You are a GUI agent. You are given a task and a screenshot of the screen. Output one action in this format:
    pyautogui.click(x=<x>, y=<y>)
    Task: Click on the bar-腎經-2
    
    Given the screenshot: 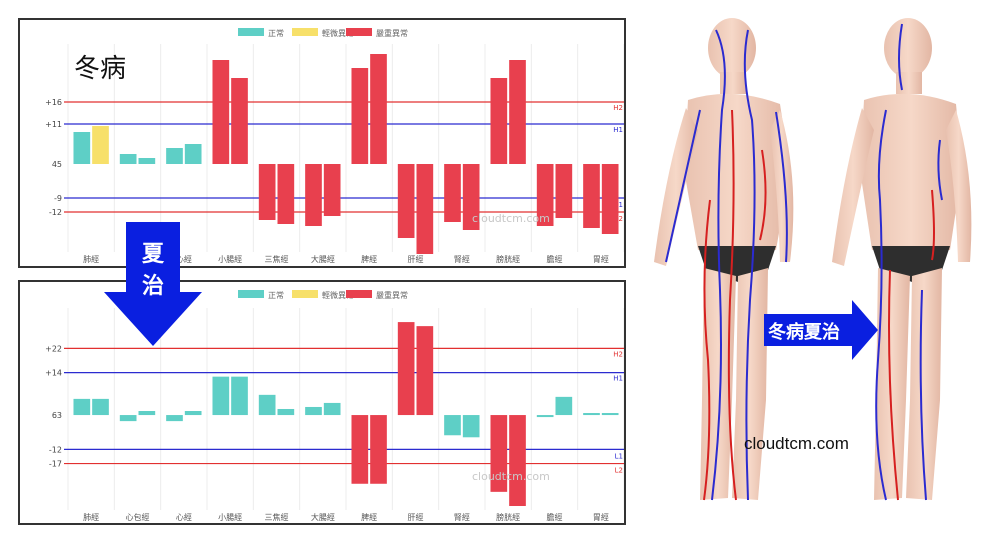 What is the action you would take?
    pyautogui.click(x=471, y=197)
    